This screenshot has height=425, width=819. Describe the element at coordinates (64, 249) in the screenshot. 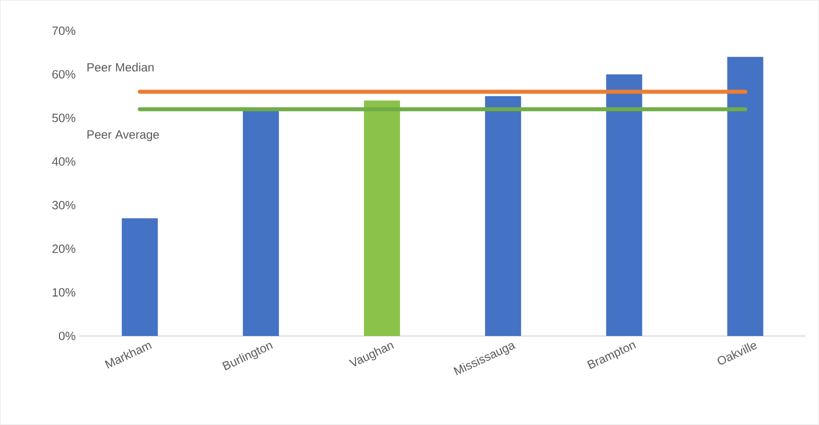

I see `y-tick-label: 20%` at that location.